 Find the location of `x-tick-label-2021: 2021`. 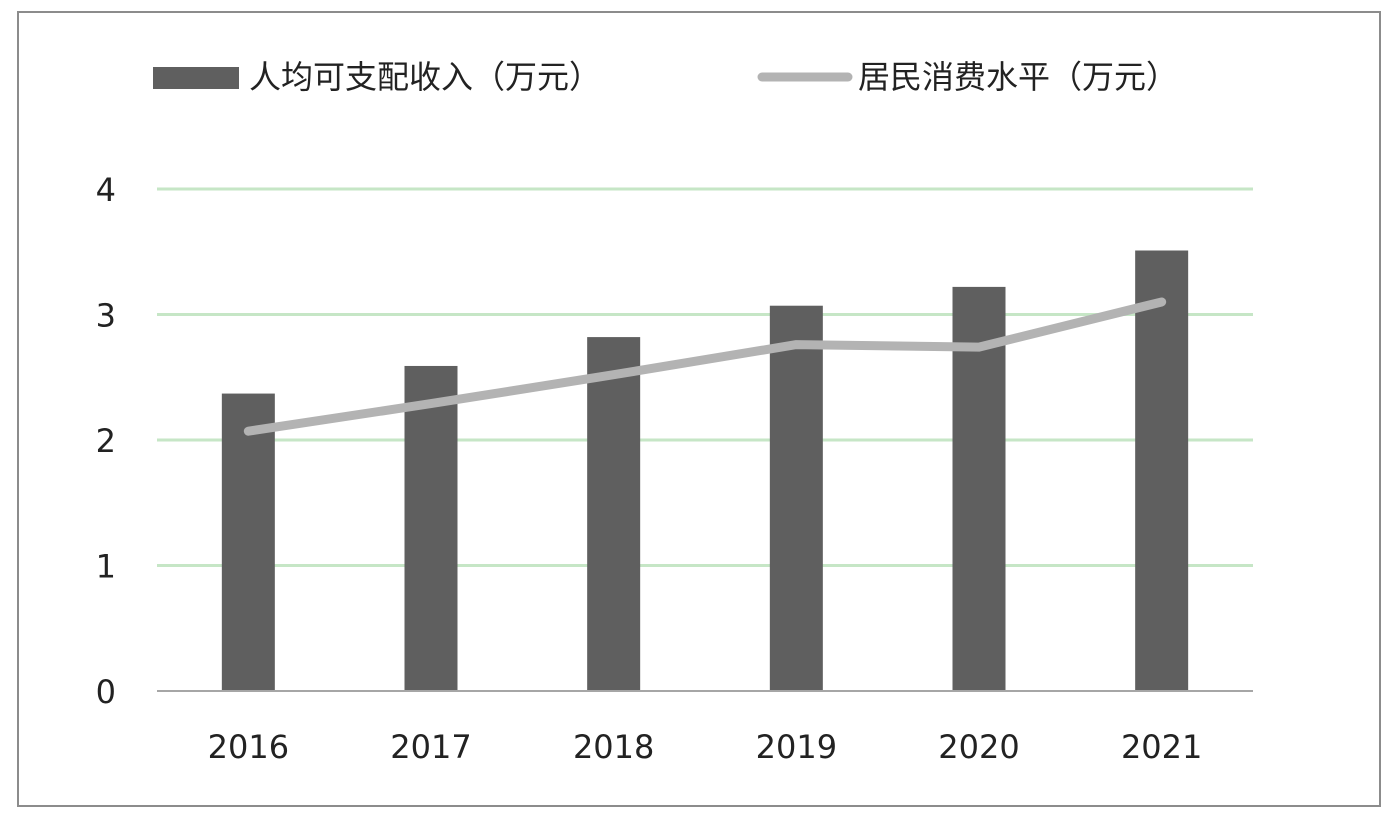

x-tick-label-2021: 2021 is located at coordinates (1161, 747).